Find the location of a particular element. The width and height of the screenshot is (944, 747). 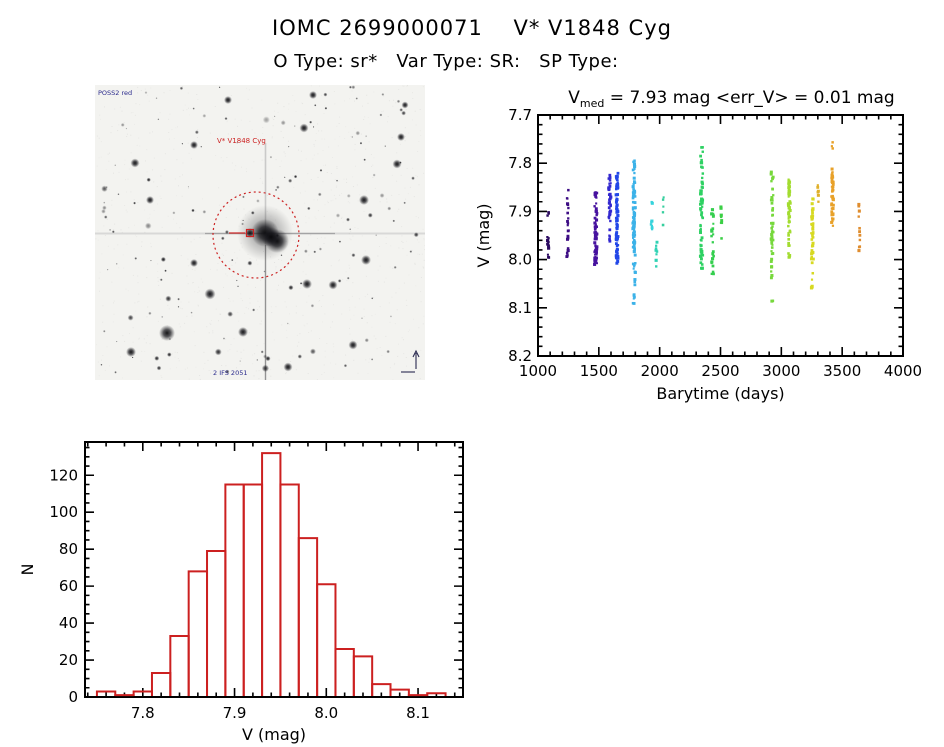

finding-chart-image is located at coordinates (260, 232).